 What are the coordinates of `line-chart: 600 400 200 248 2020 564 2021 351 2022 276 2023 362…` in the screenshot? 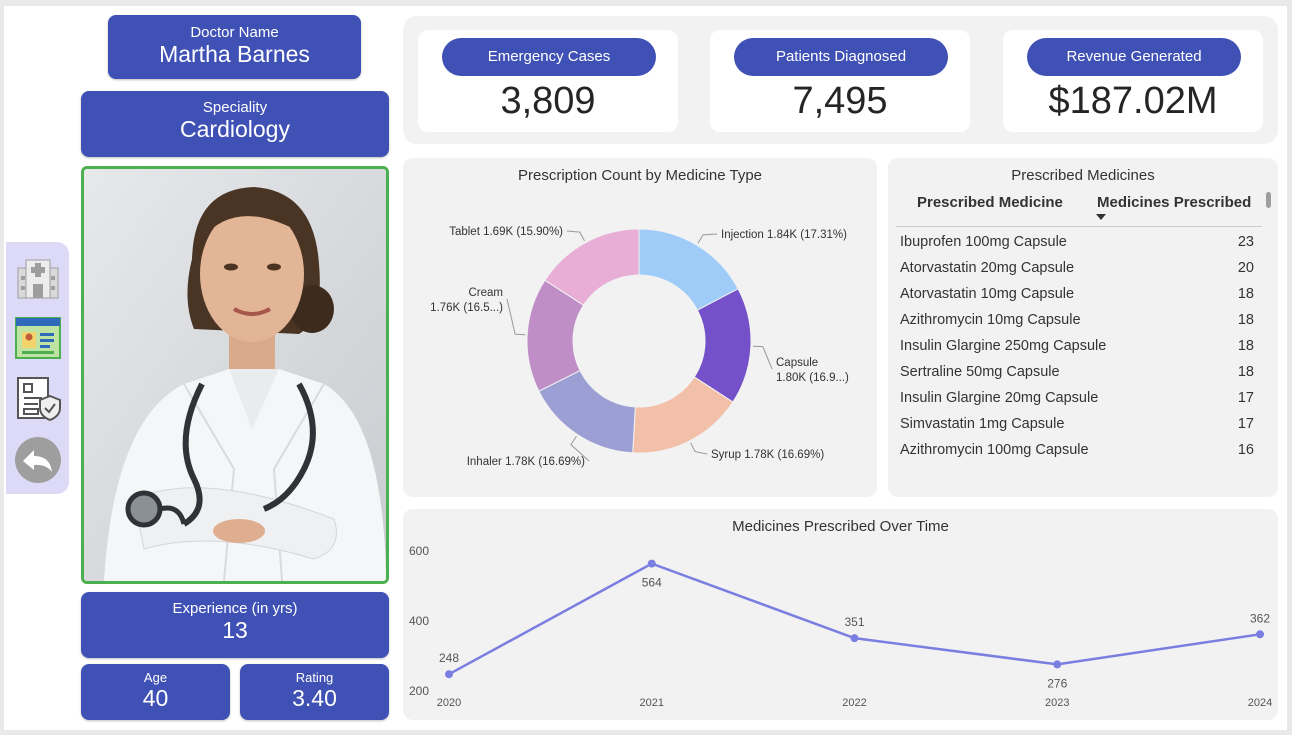 It's located at (840, 626).